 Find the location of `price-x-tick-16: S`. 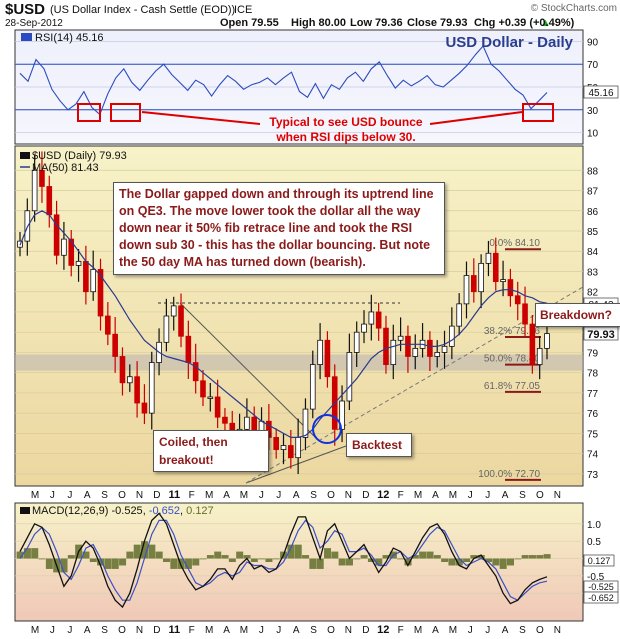

price-x-tick-16: S is located at coordinates (313, 495).